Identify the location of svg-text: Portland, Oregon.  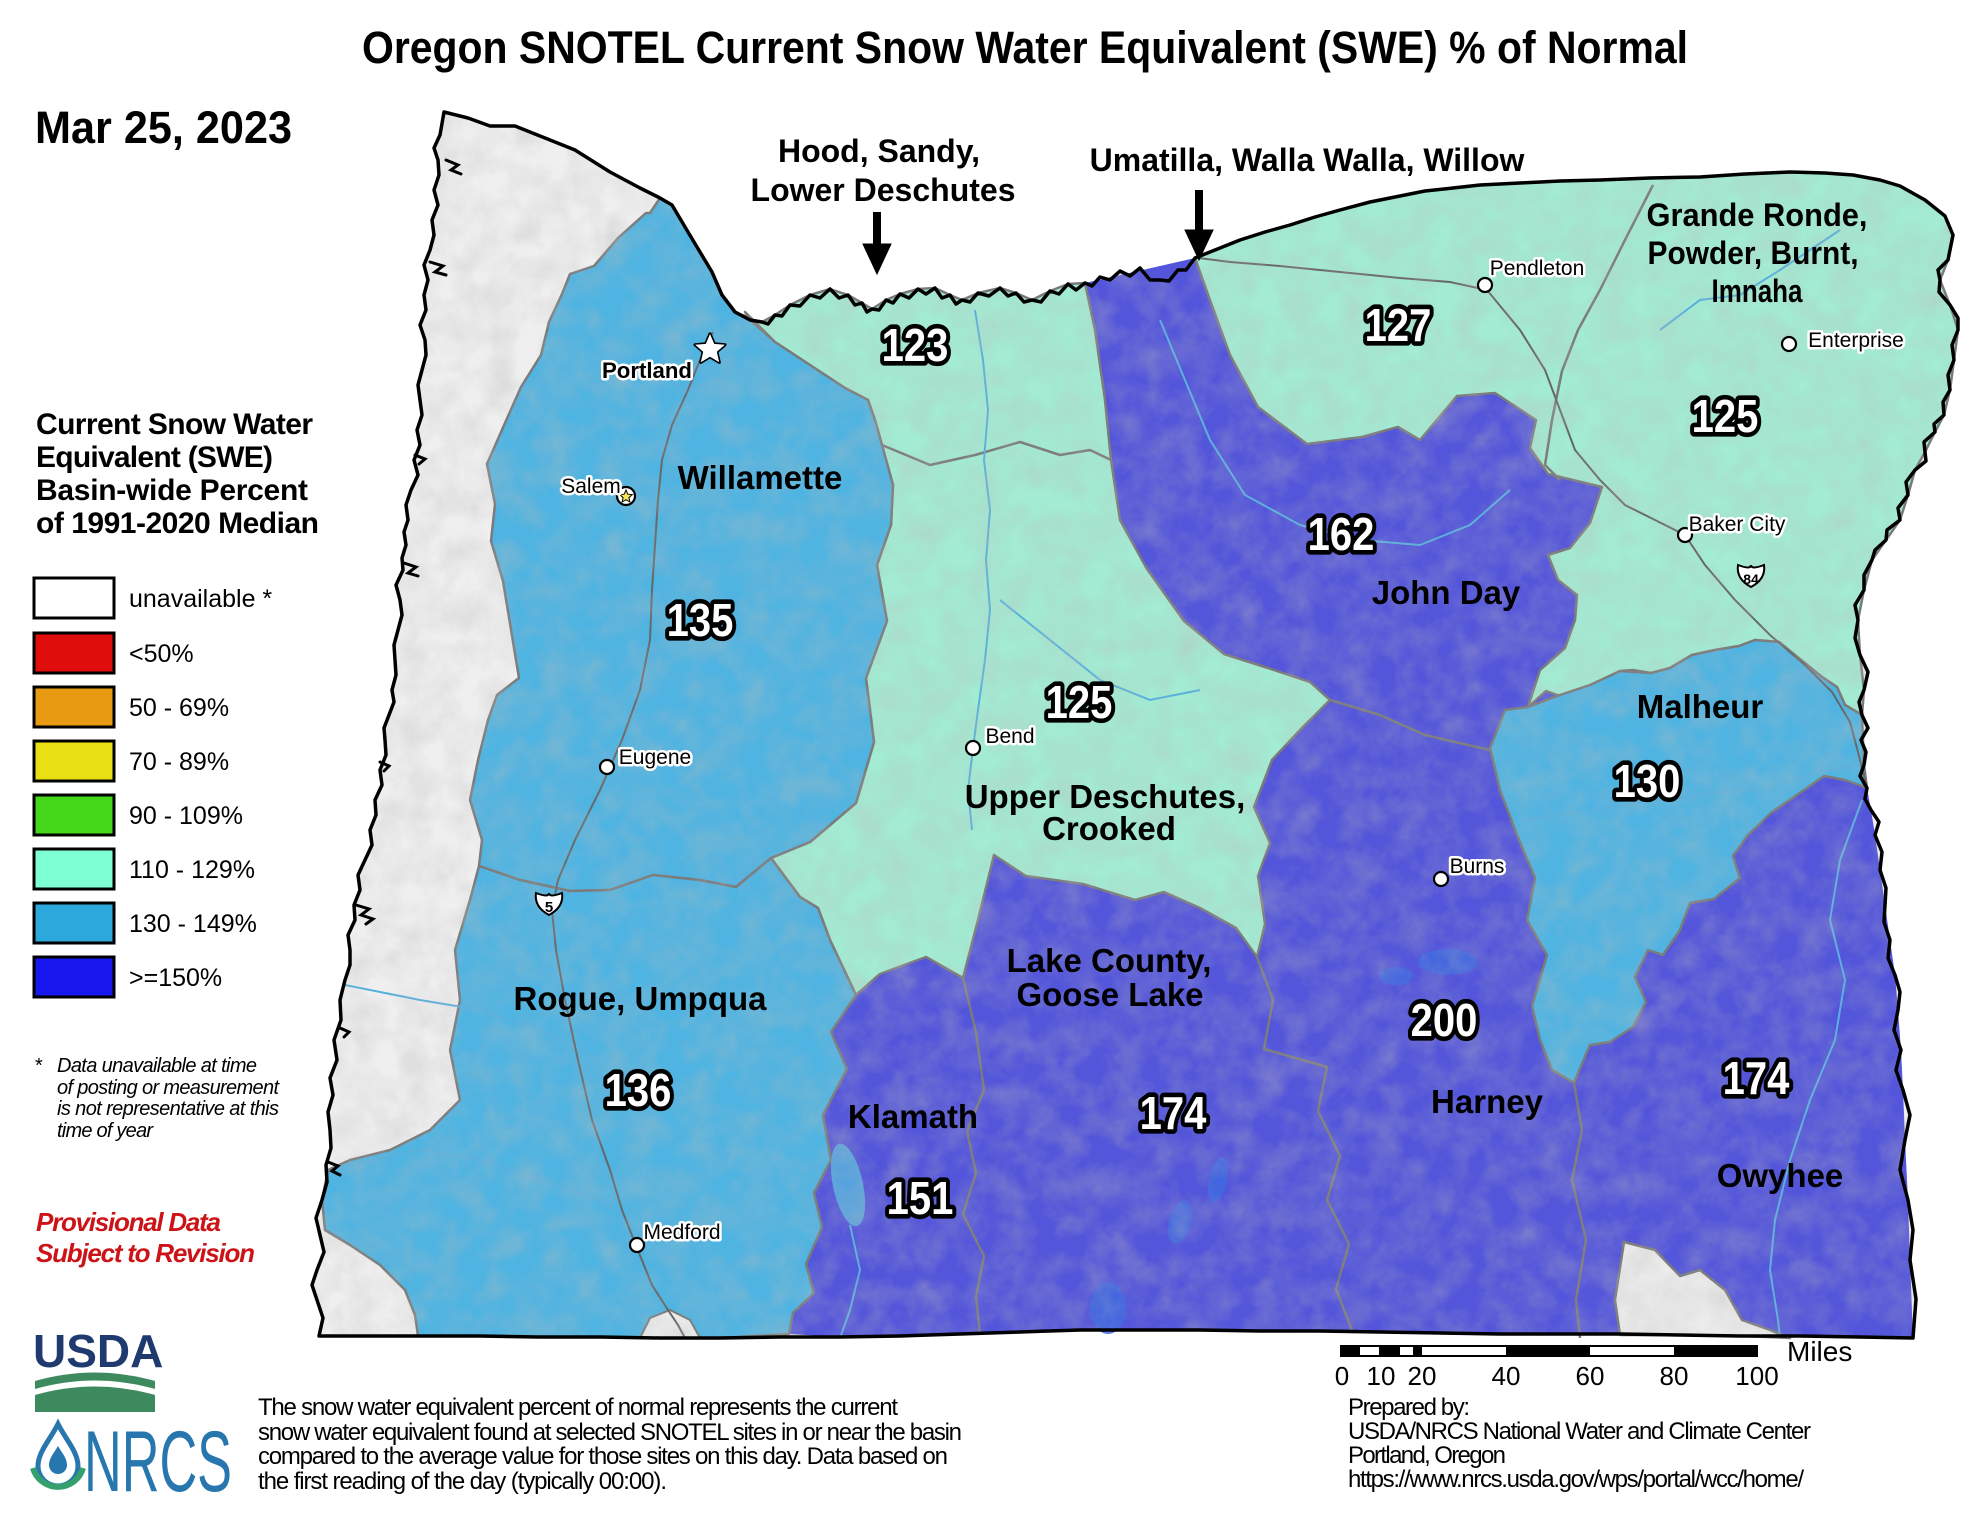
(1427, 1455).